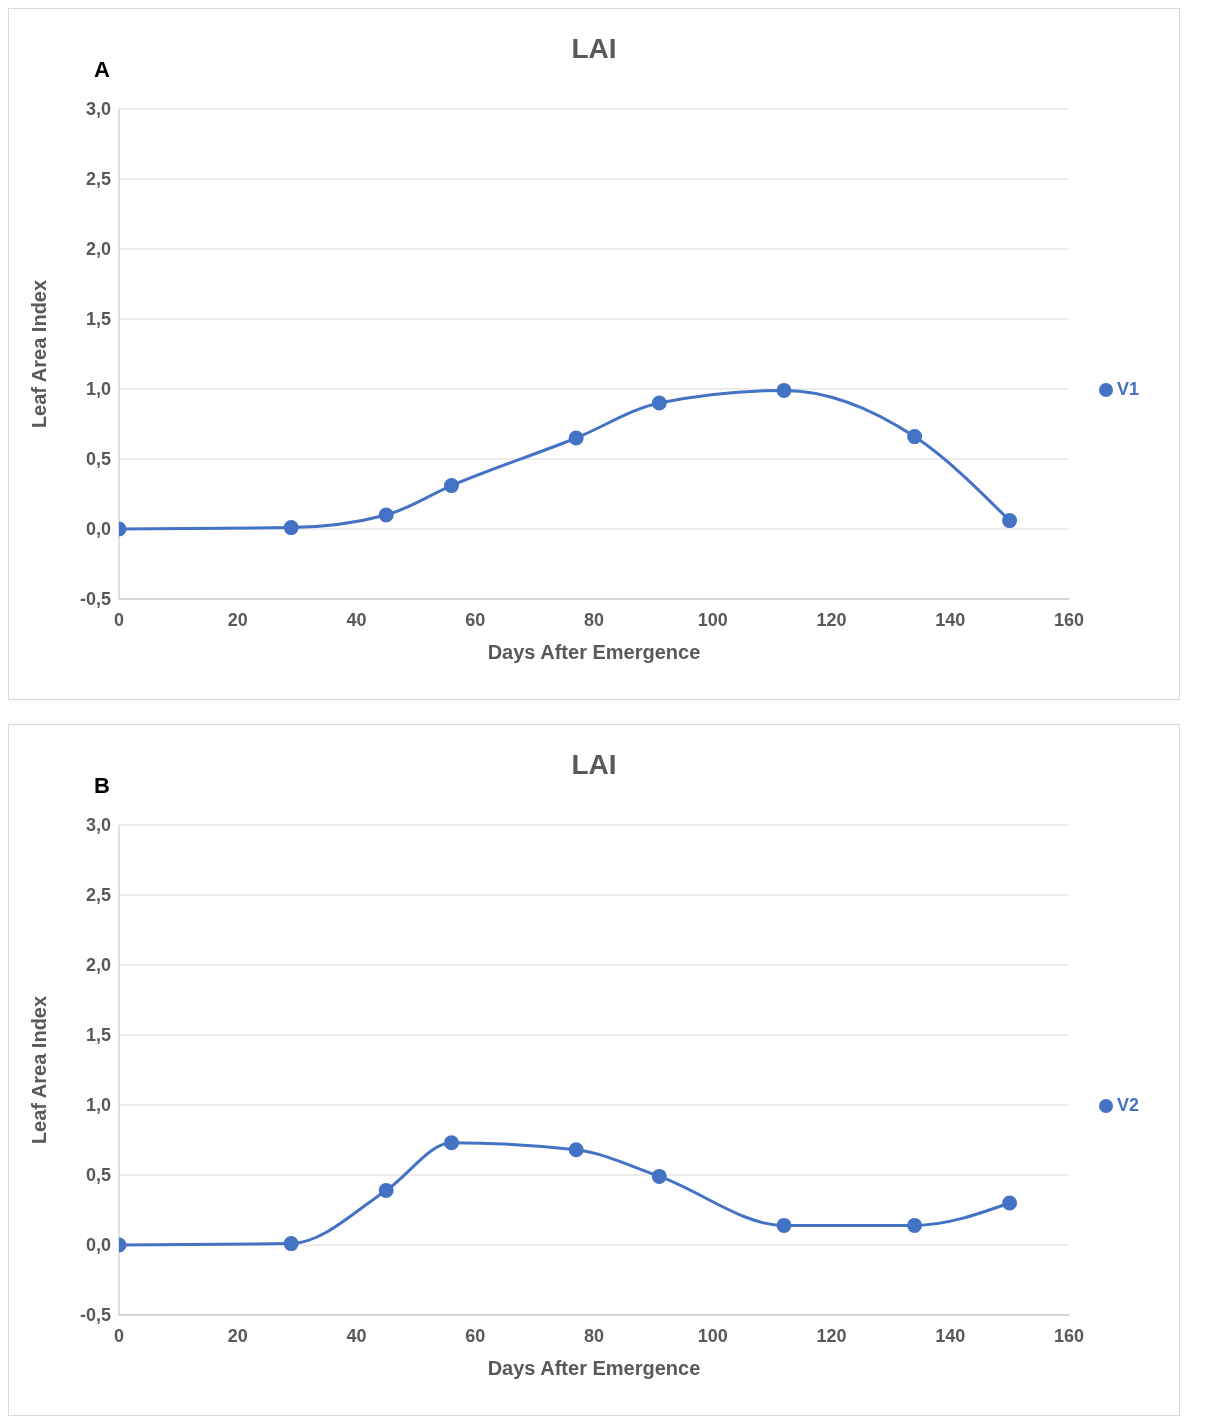 This screenshot has width=1210, height=1423. What do you see at coordinates (1127, 388) in the screenshot?
I see `legend-label: V1` at bounding box center [1127, 388].